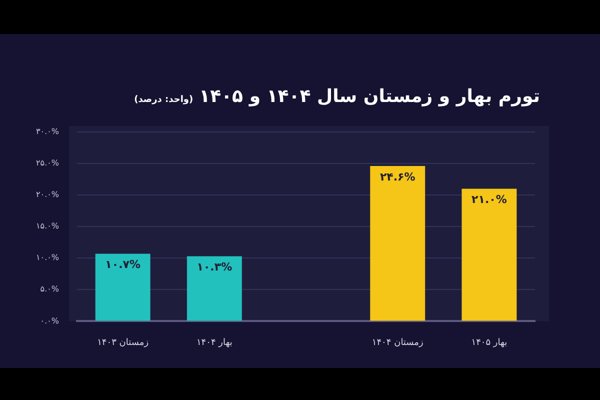 The height and width of the screenshot is (400, 600). I want to click on y-tick-label: ۱۵.۰%, so click(48, 226).